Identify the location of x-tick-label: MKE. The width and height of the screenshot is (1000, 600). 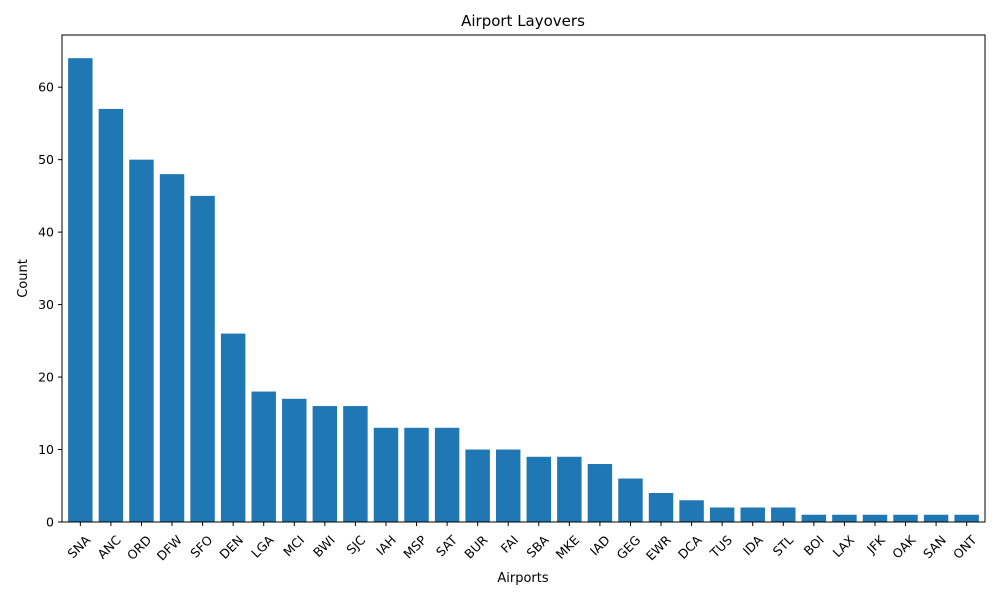
(568, 547).